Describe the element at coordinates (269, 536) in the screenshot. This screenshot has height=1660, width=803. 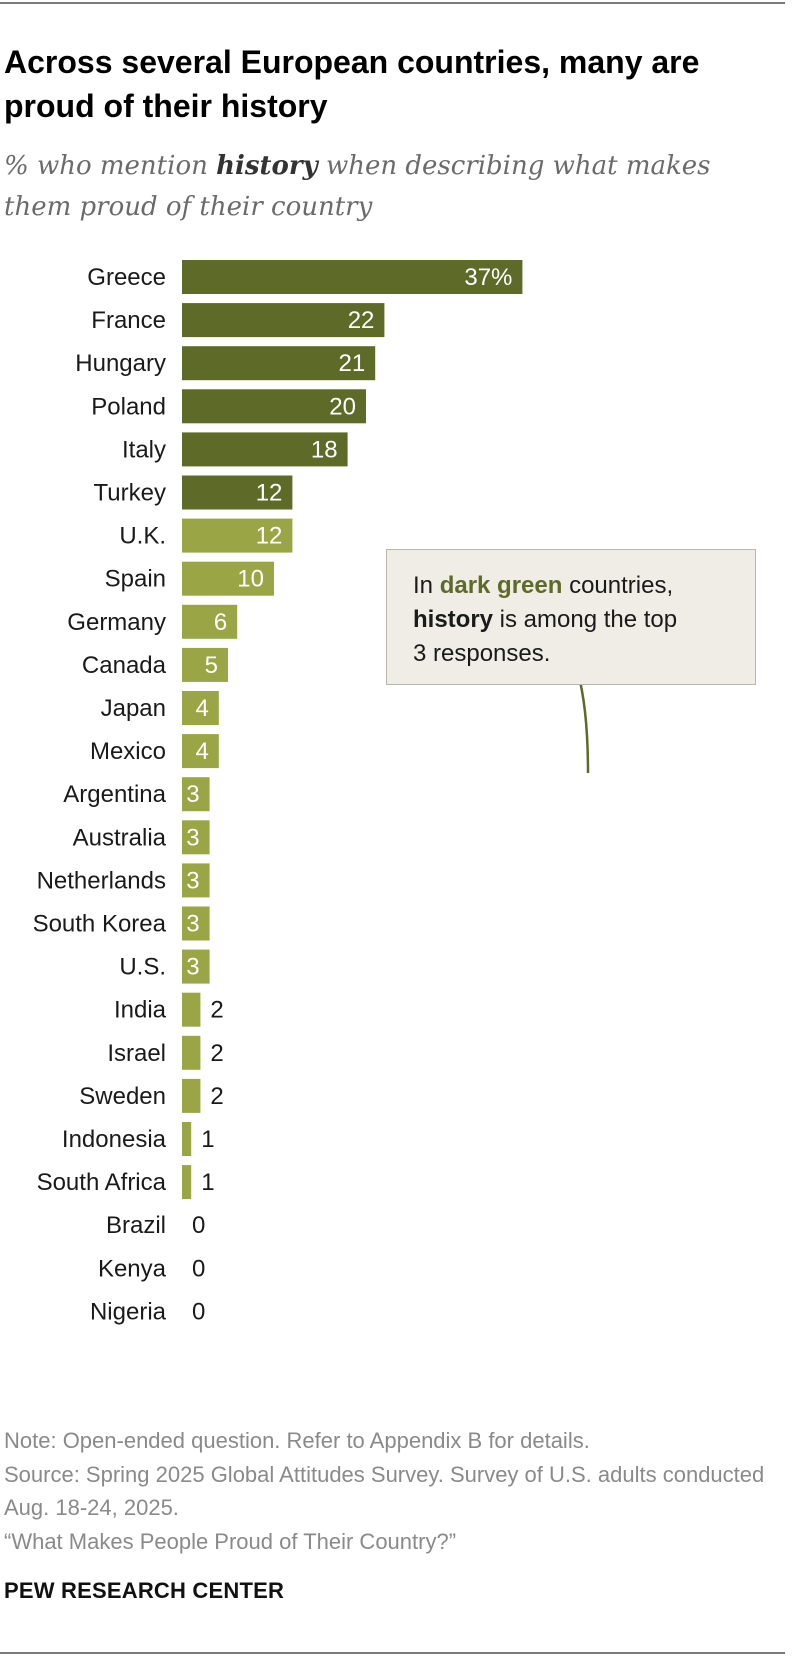
I see `value-label-u-k: 12` at that location.